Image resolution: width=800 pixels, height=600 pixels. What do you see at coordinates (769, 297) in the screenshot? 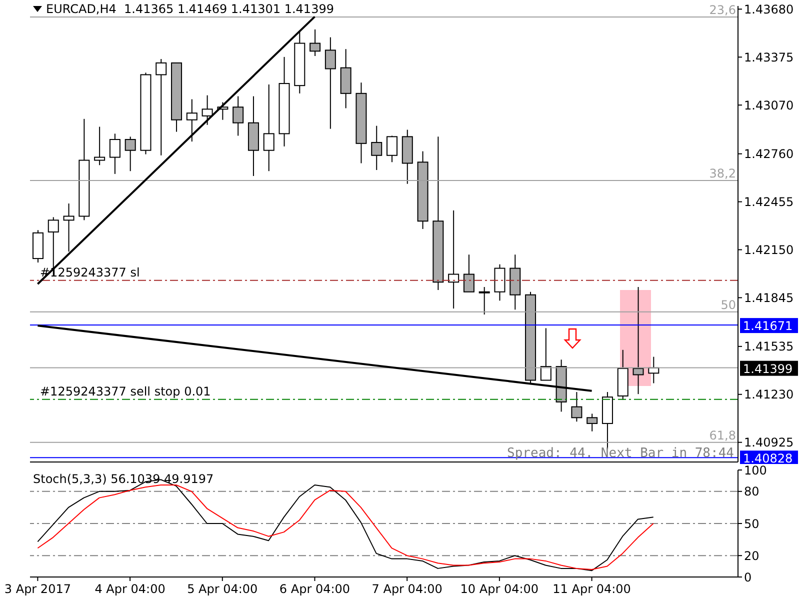
I see `y-tick-label: 1.41845` at bounding box center [769, 297].